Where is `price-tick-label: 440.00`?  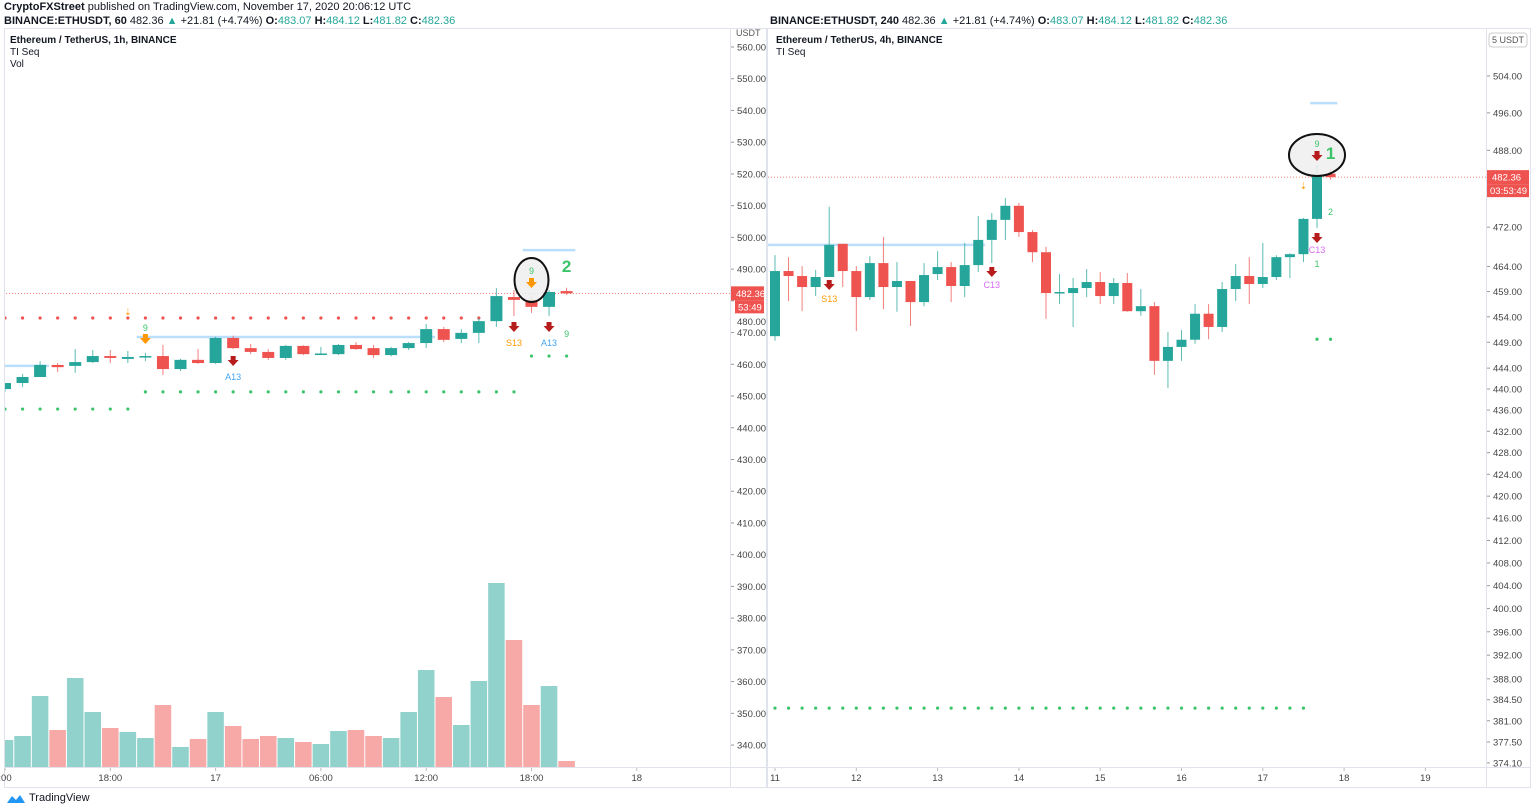 price-tick-label: 440.00 is located at coordinates (1507, 389).